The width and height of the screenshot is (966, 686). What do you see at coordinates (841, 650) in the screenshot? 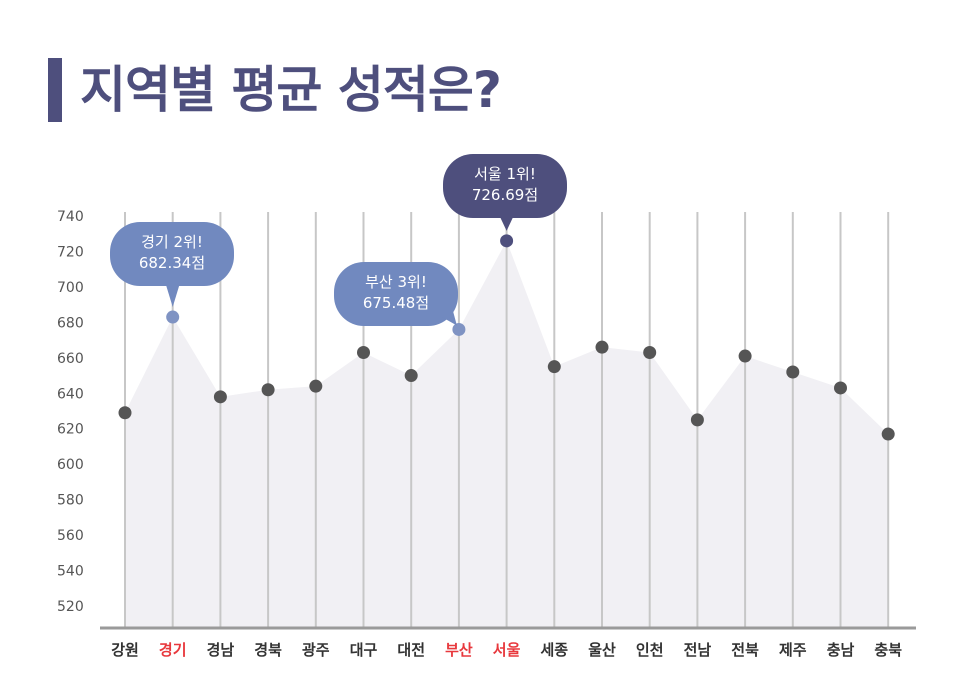
I see `x-category-label-충남: 충남` at bounding box center [841, 650].